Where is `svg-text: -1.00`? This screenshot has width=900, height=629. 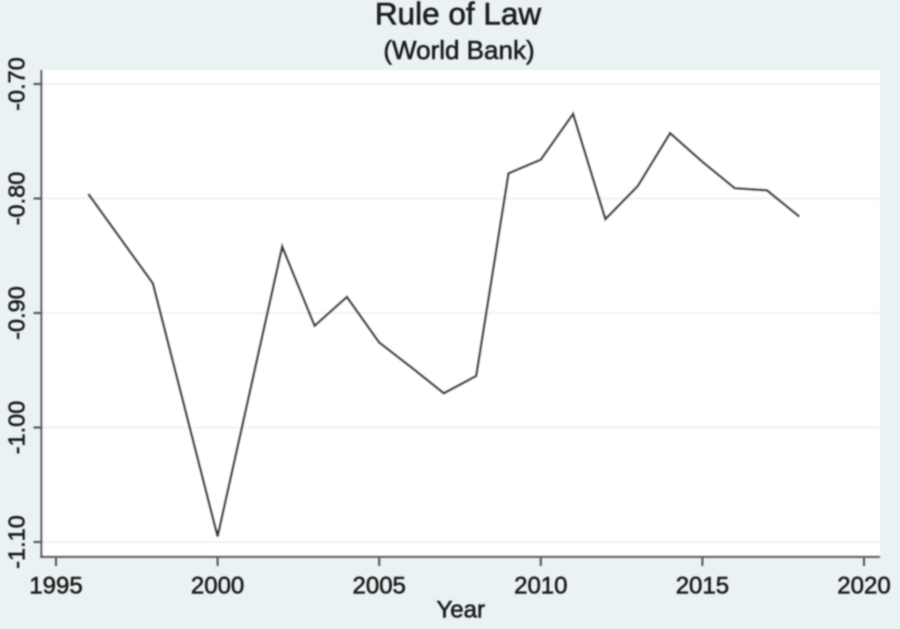
svg-text: -1.00 is located at coordinates (17, 428).